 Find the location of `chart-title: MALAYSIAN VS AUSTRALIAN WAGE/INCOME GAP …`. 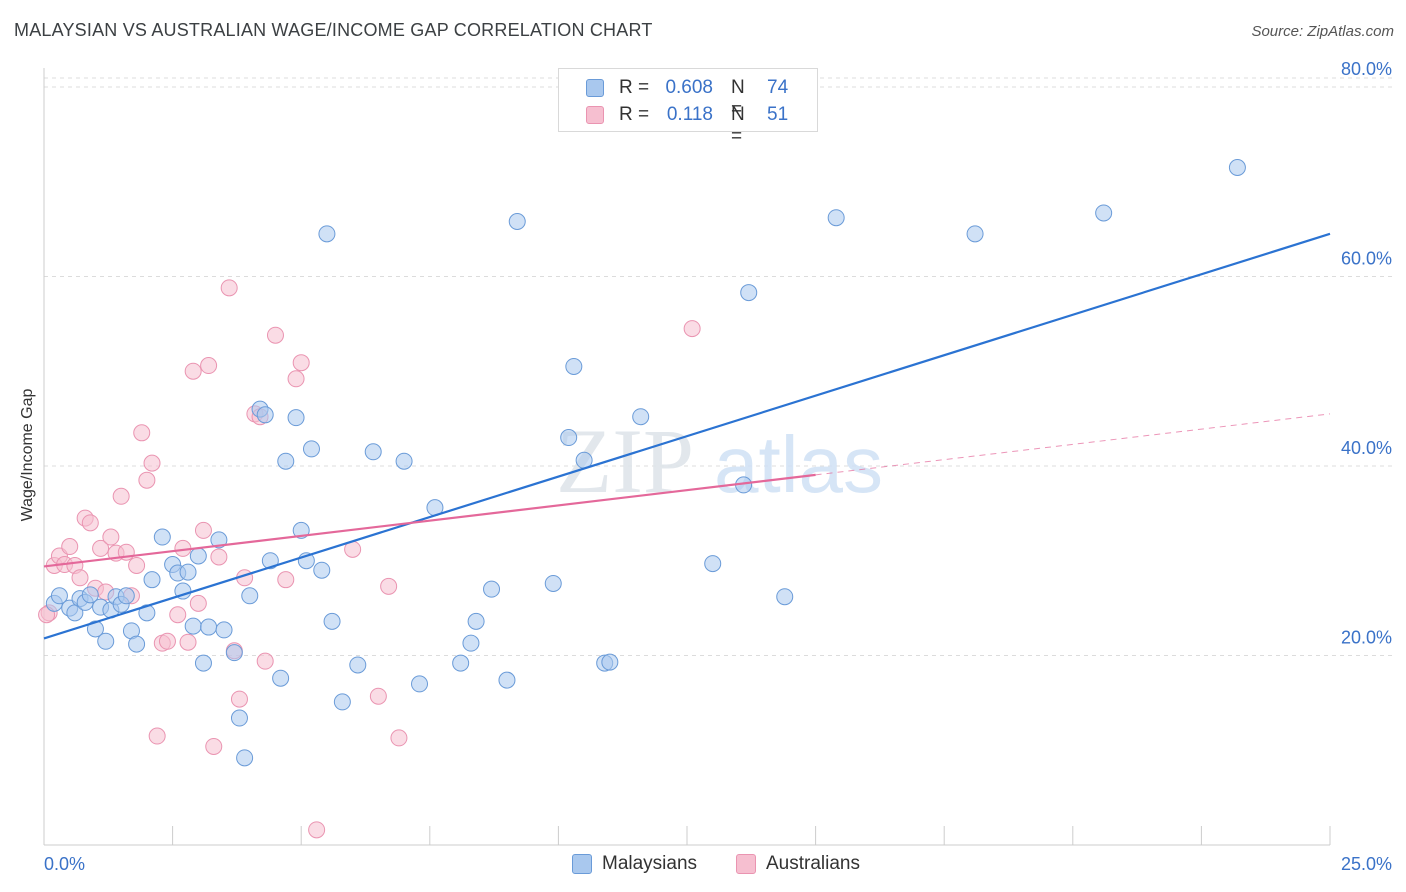

chart-title: MALAYSIAN VS AUSTRALIAN WAGE/INCOME GAP … is located at coordinates (333, 30).